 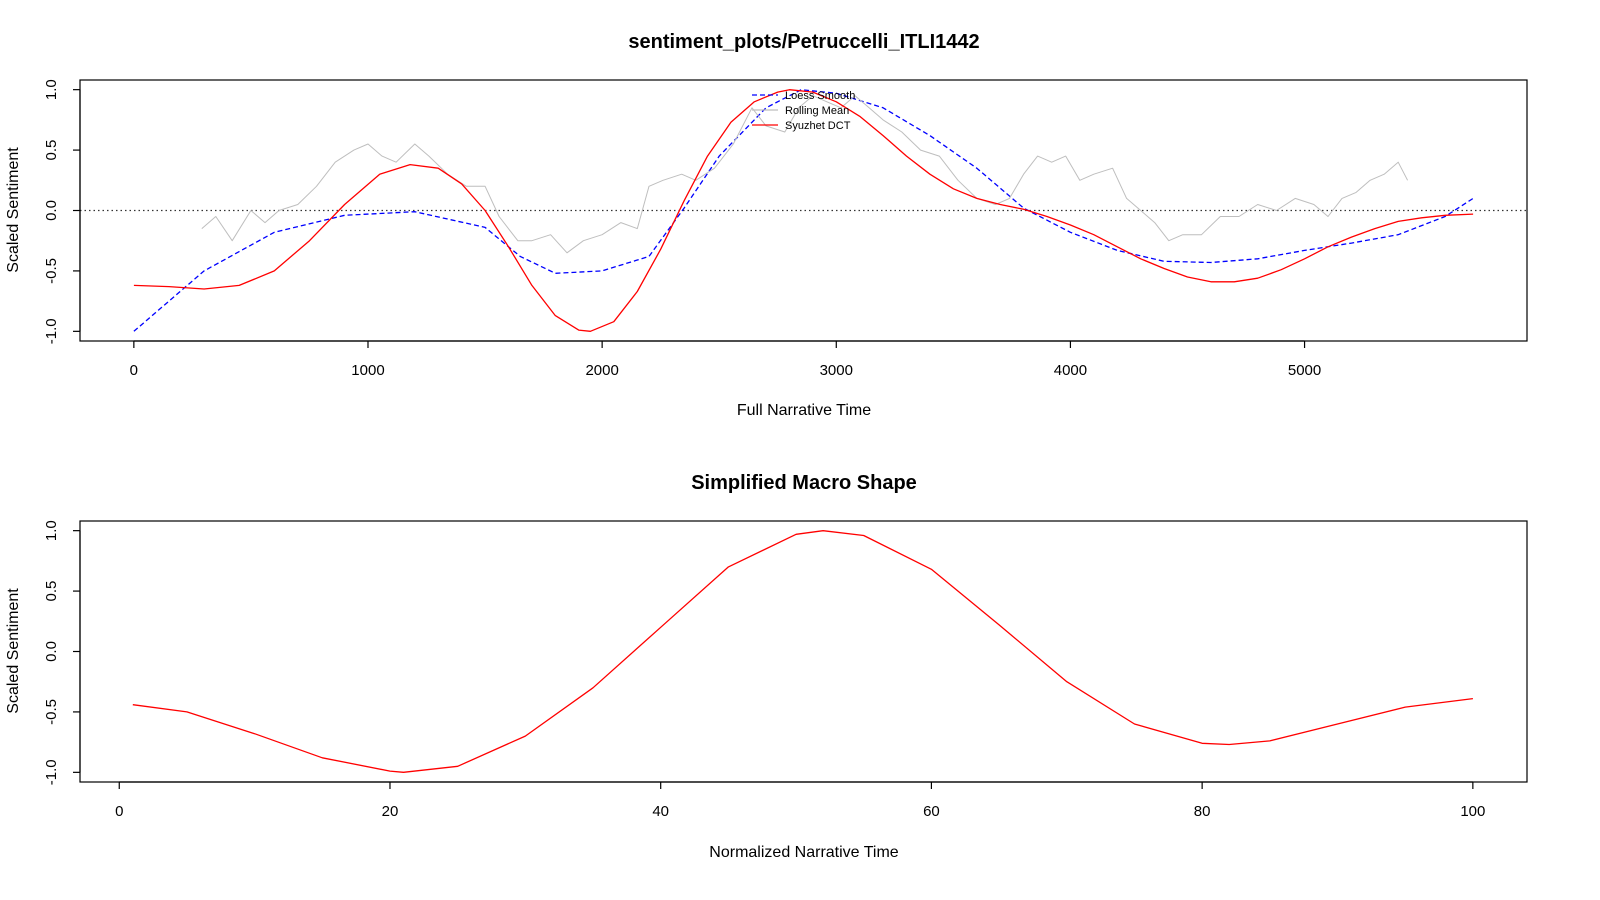 What do you see at coordinates (13, 651) in the screenshot?
I see `bottom-y-axis-label: Scaled Sentiment` at bounding box center [13, 651].